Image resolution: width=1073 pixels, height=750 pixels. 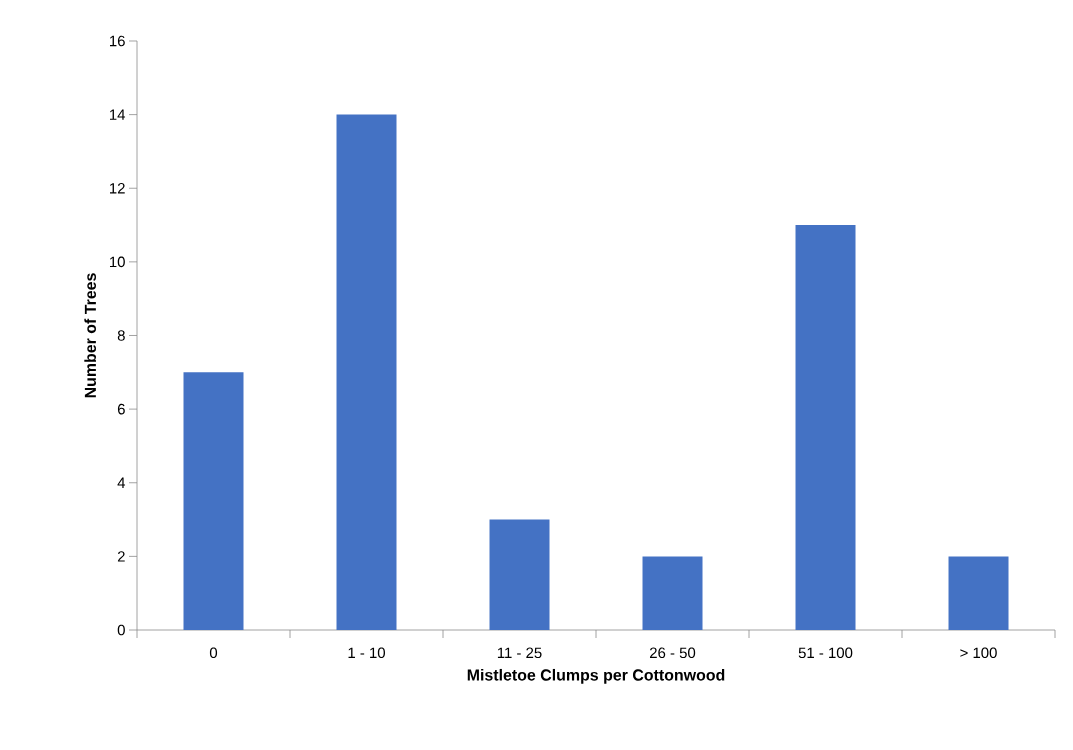 I want to click on y-tick-label: 12, so click(x=117, y=188).